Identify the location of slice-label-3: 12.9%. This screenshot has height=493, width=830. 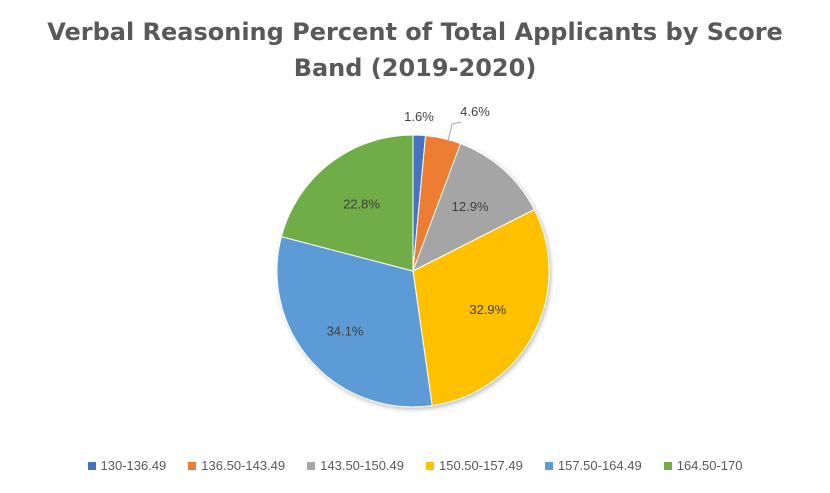
(470, 206).